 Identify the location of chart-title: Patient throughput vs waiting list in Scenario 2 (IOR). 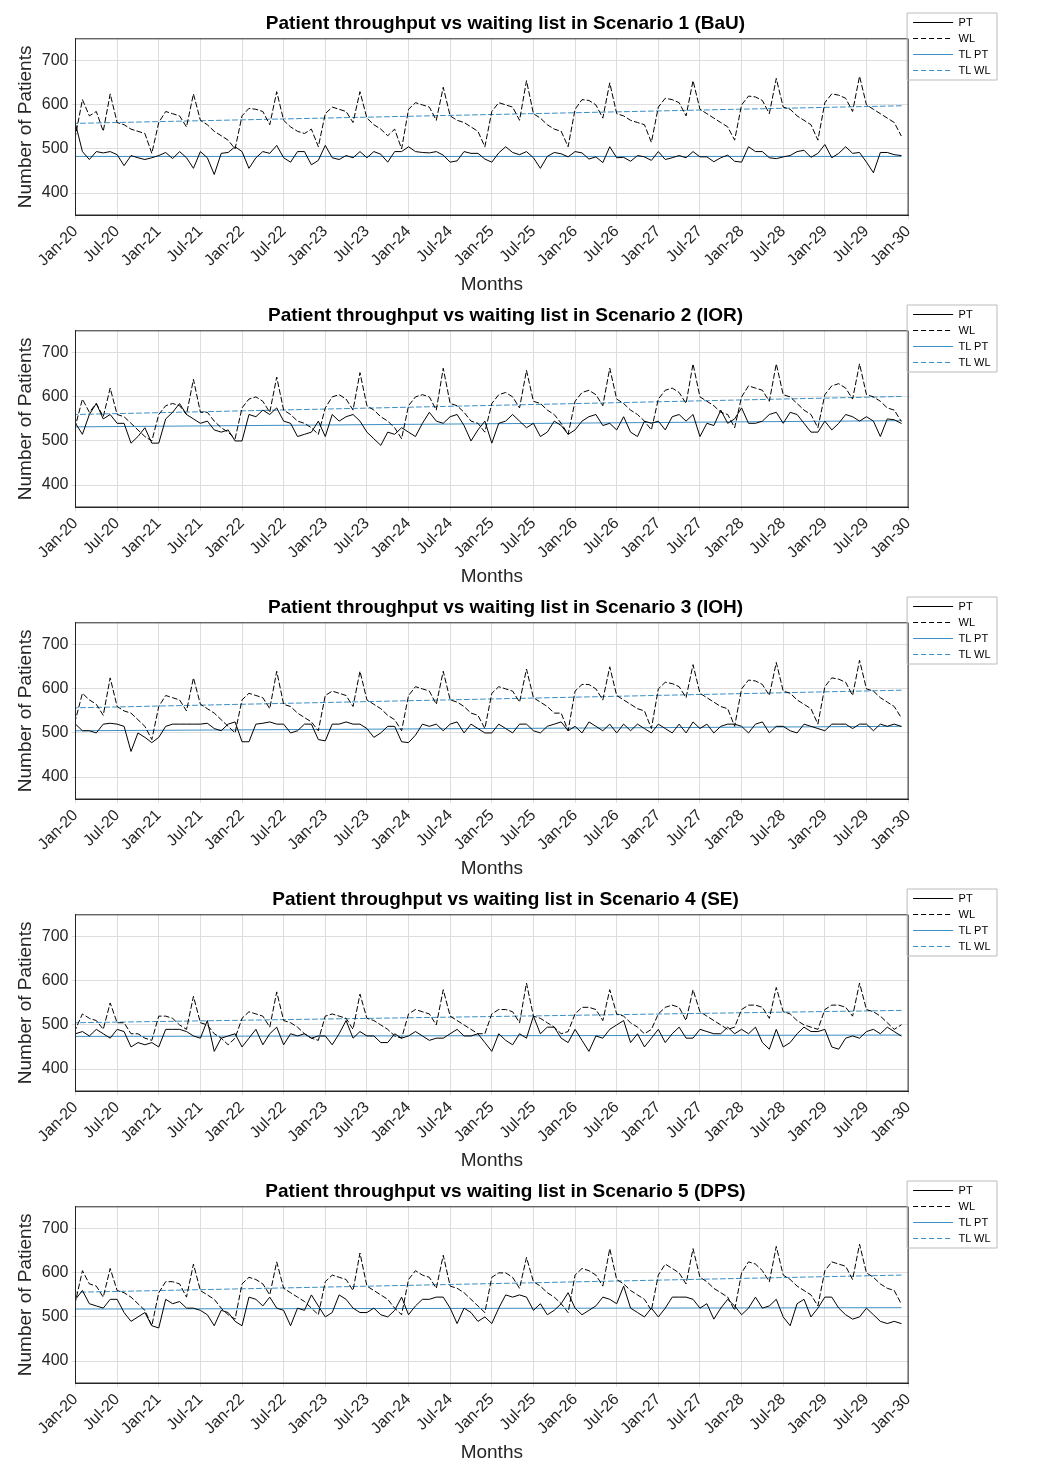
(505, 314).